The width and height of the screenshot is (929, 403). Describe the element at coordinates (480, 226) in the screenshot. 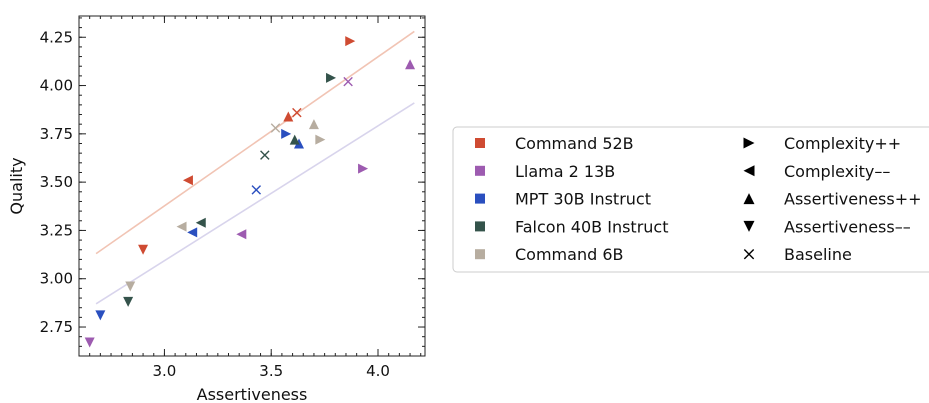

I see `legend-marker-falcon-40b-instruct` at that location.